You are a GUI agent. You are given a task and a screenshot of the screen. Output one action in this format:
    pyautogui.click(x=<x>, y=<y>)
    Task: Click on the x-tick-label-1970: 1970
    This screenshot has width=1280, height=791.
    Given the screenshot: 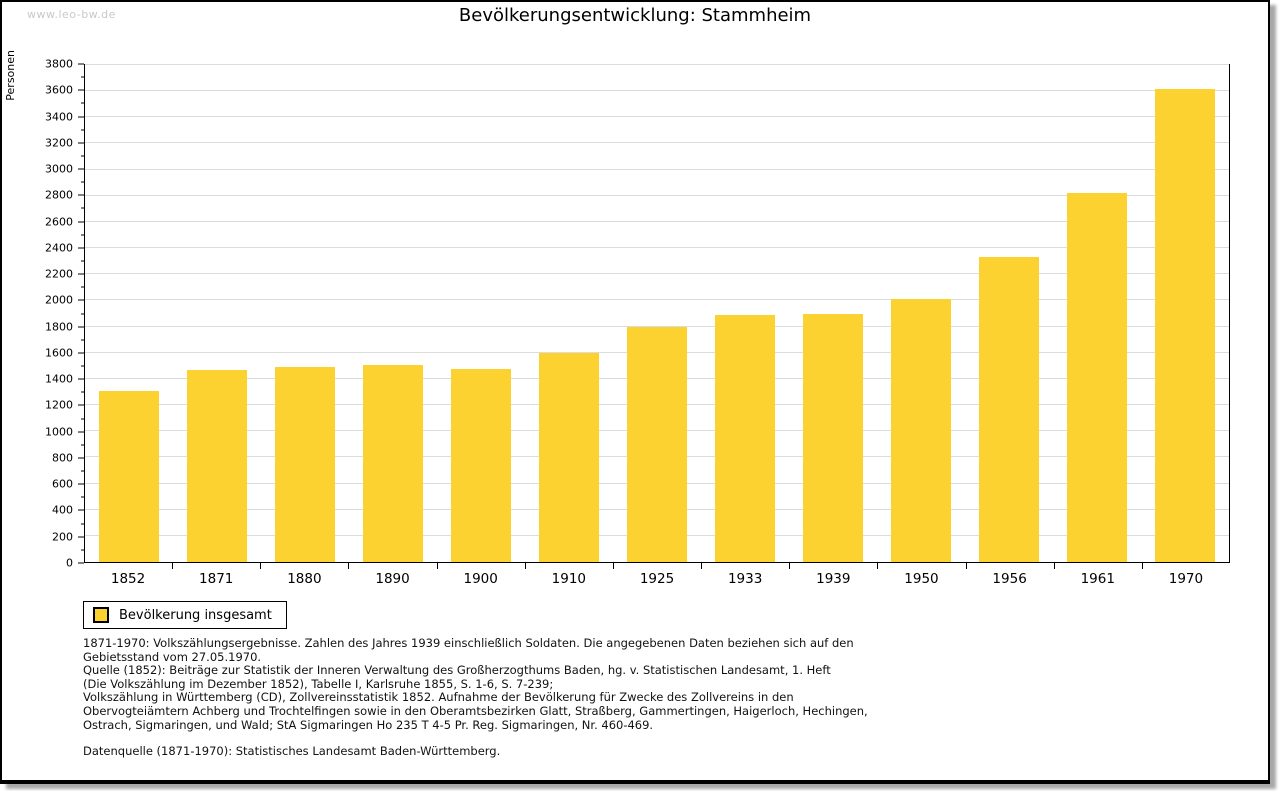 What is the action you would take?
    pyautogui.click(x=1186, y=579)
    